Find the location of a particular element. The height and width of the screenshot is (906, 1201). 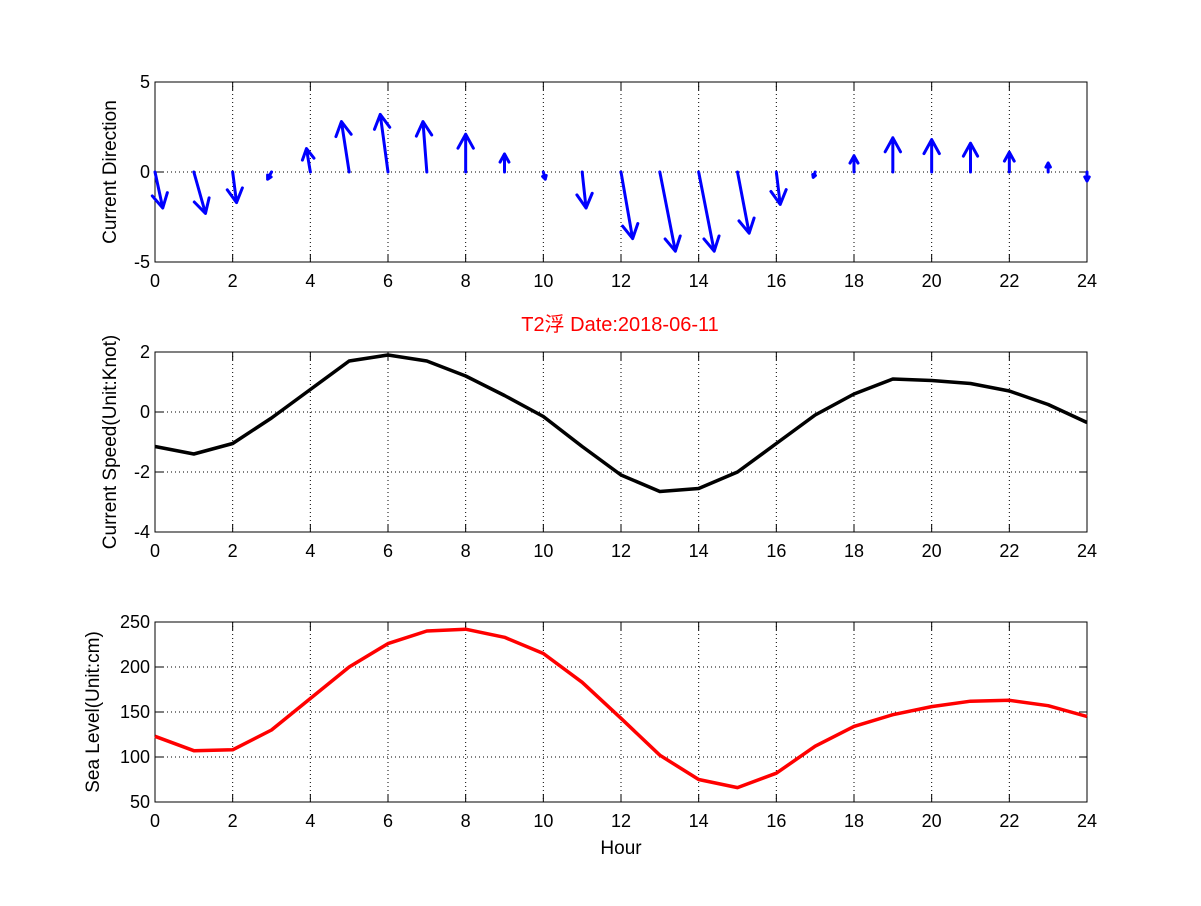

y-tick-label: 2 is located at coordinates (145, 352).